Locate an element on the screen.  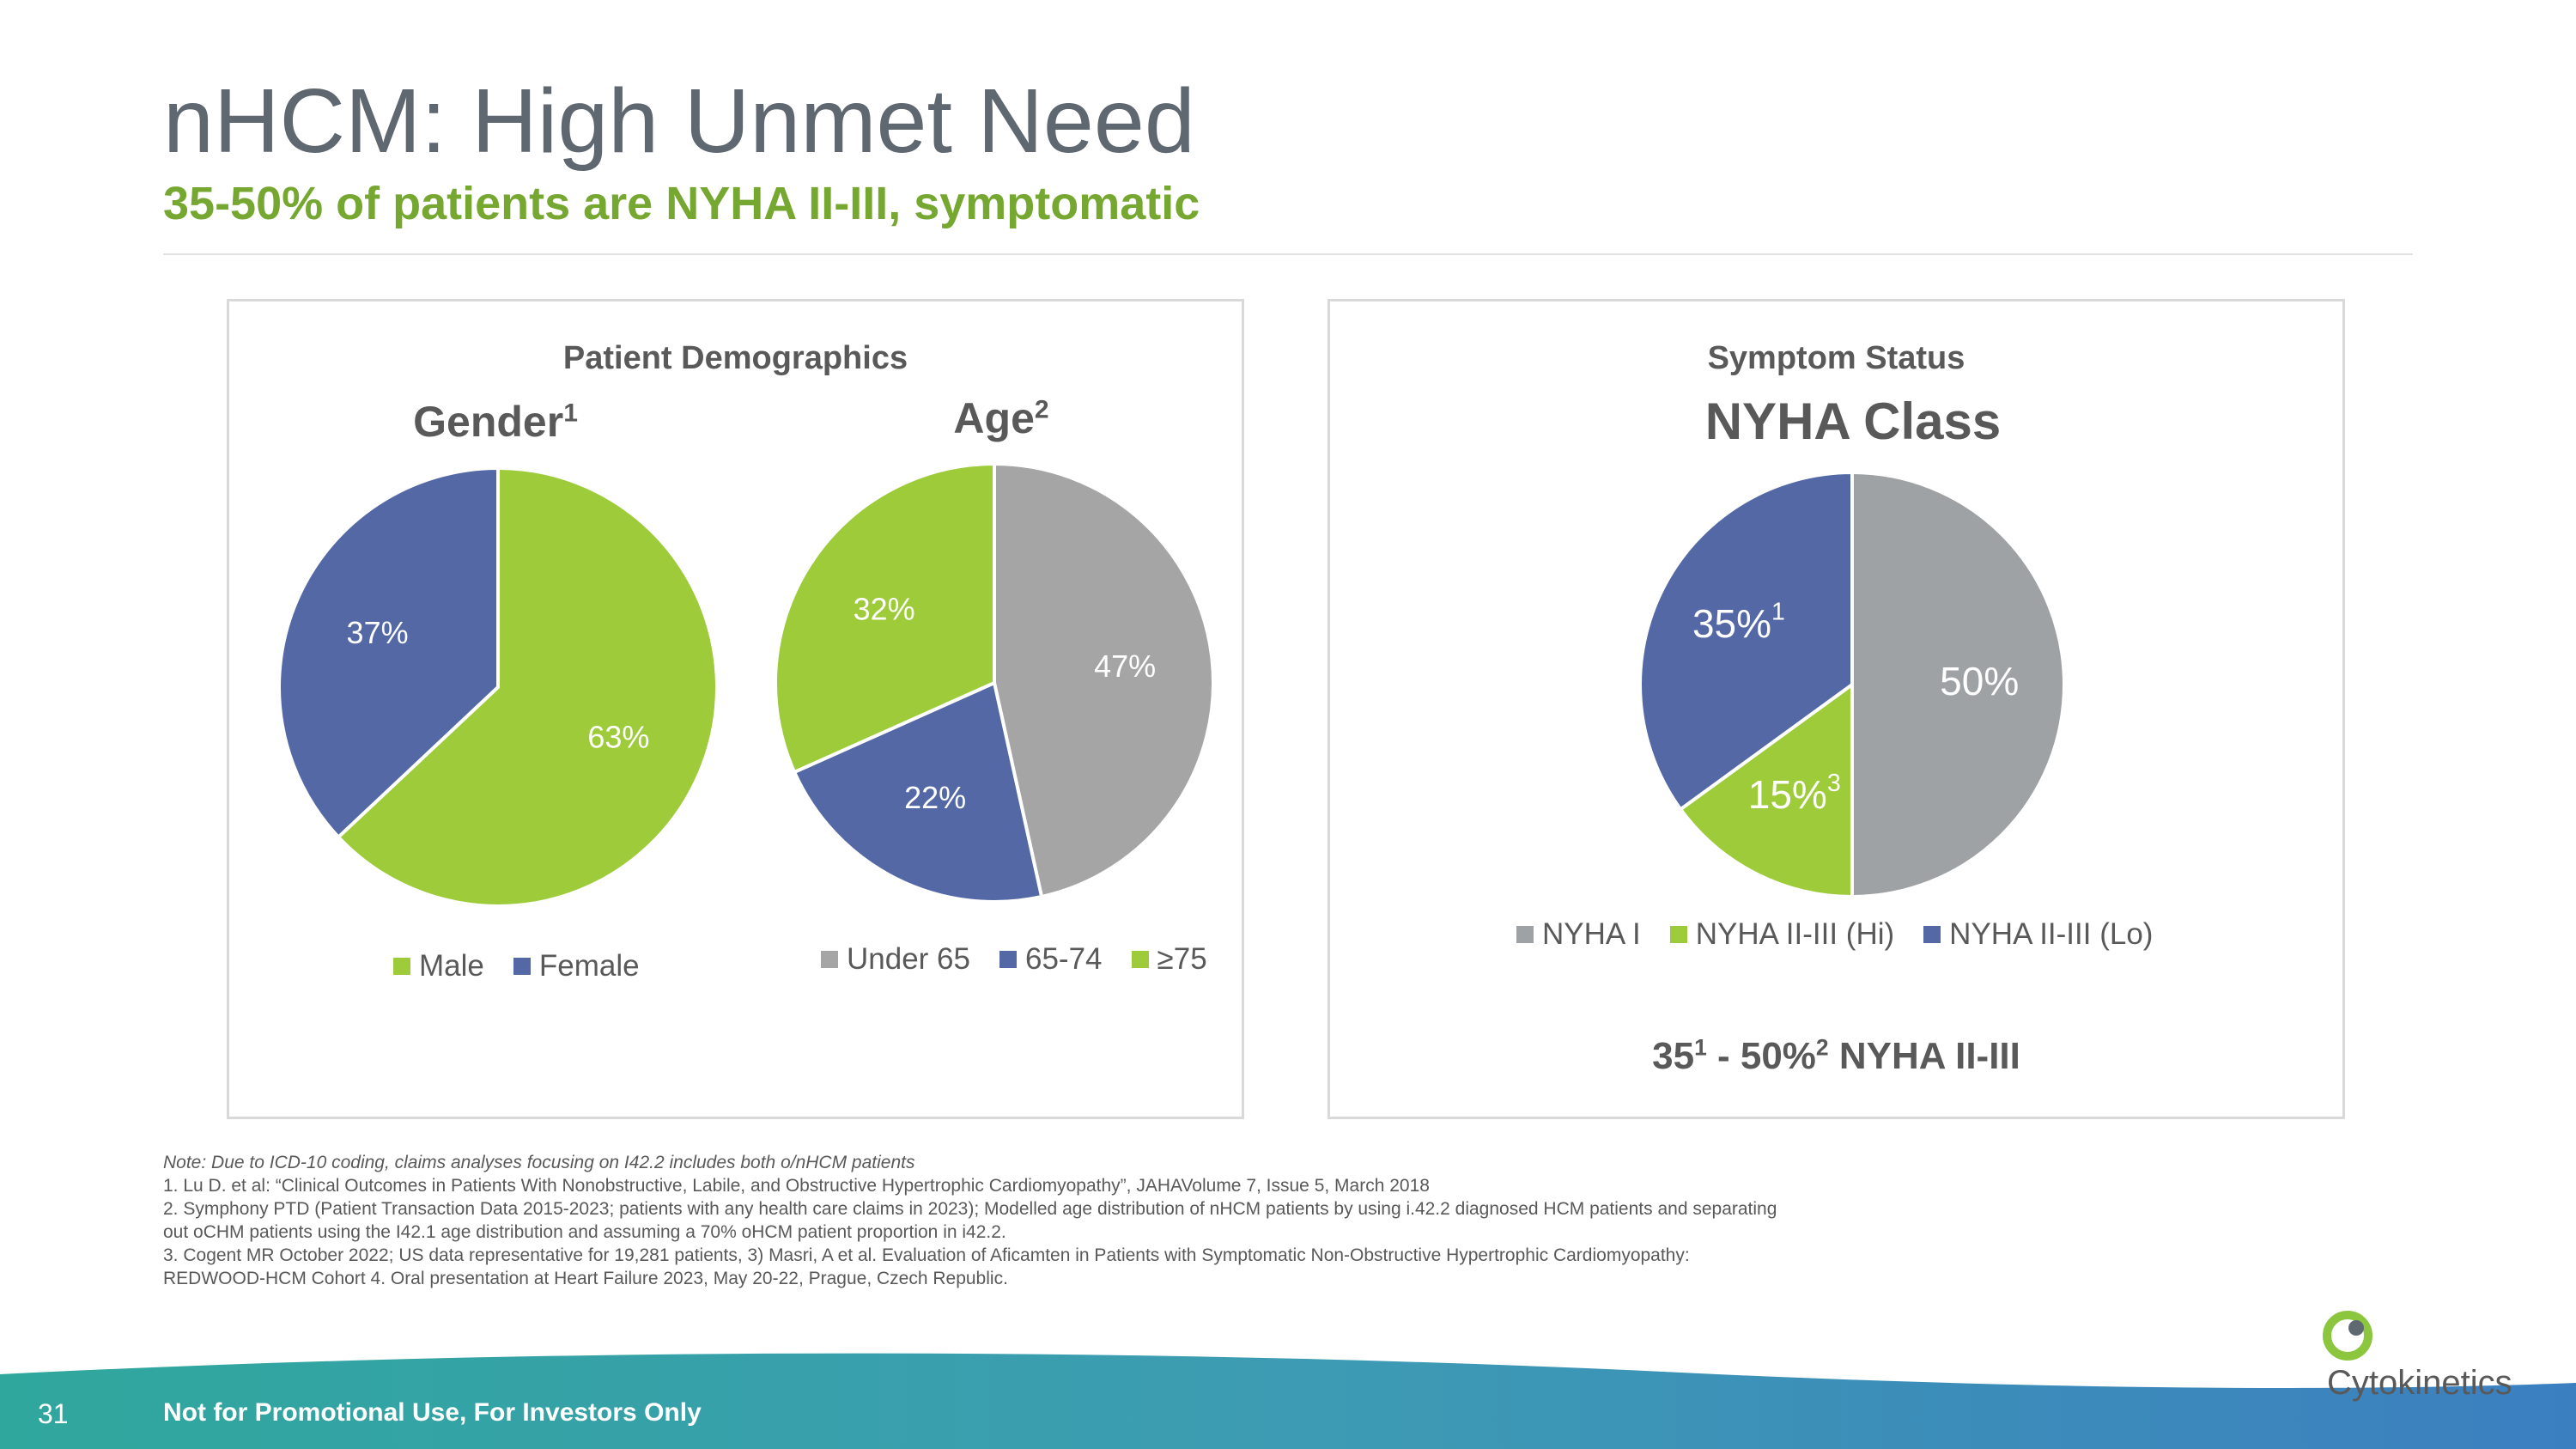
pie-slice-male is located at coordinates (527, 687).